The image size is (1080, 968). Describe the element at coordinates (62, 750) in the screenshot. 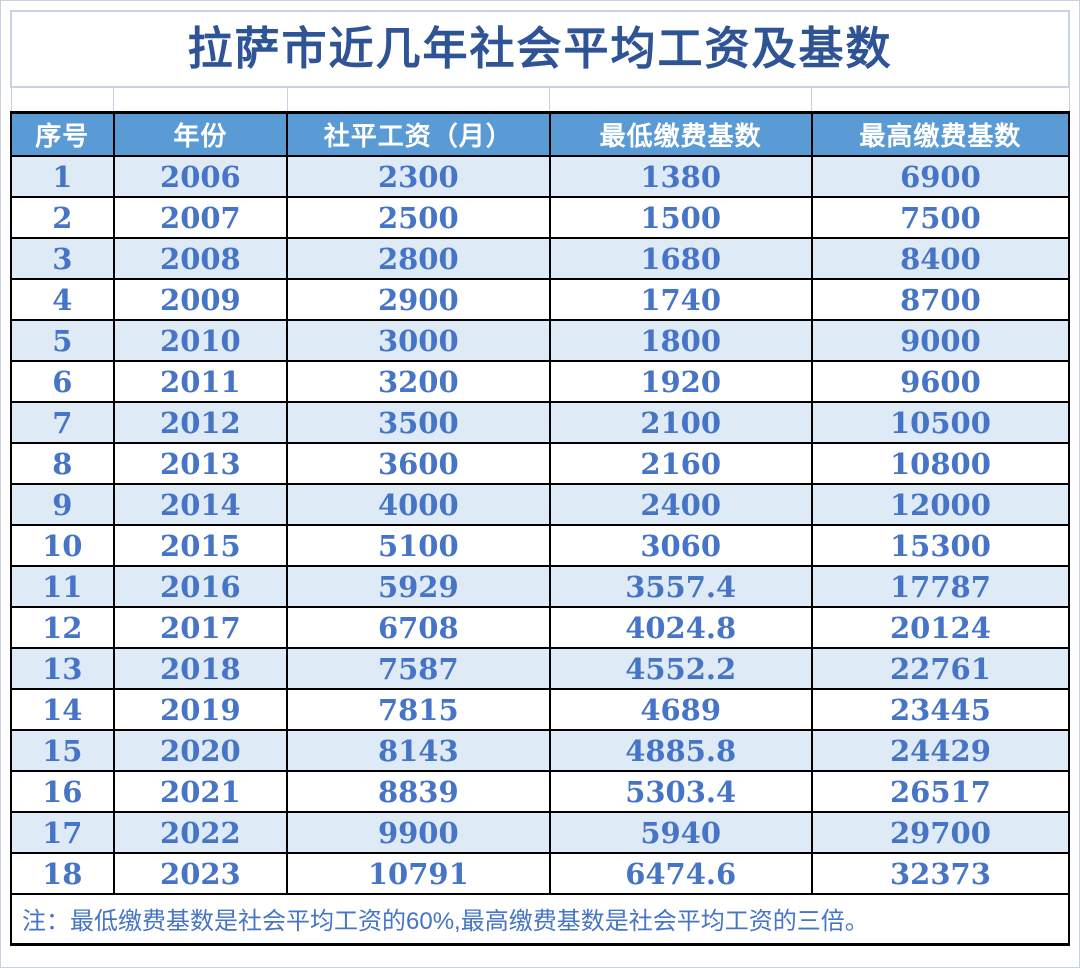

I see `table-cell: 15` at that location.